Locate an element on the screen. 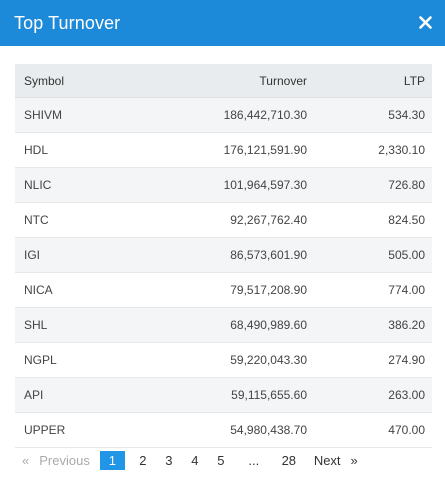 This screenshot has width=445, height=492. cell-turnover: 79,517,208.90 is located at coordinates (268, 290).